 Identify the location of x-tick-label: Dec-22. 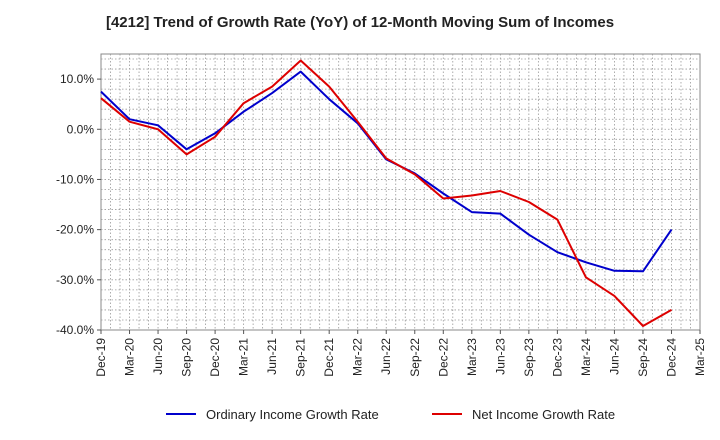
(443, 357).